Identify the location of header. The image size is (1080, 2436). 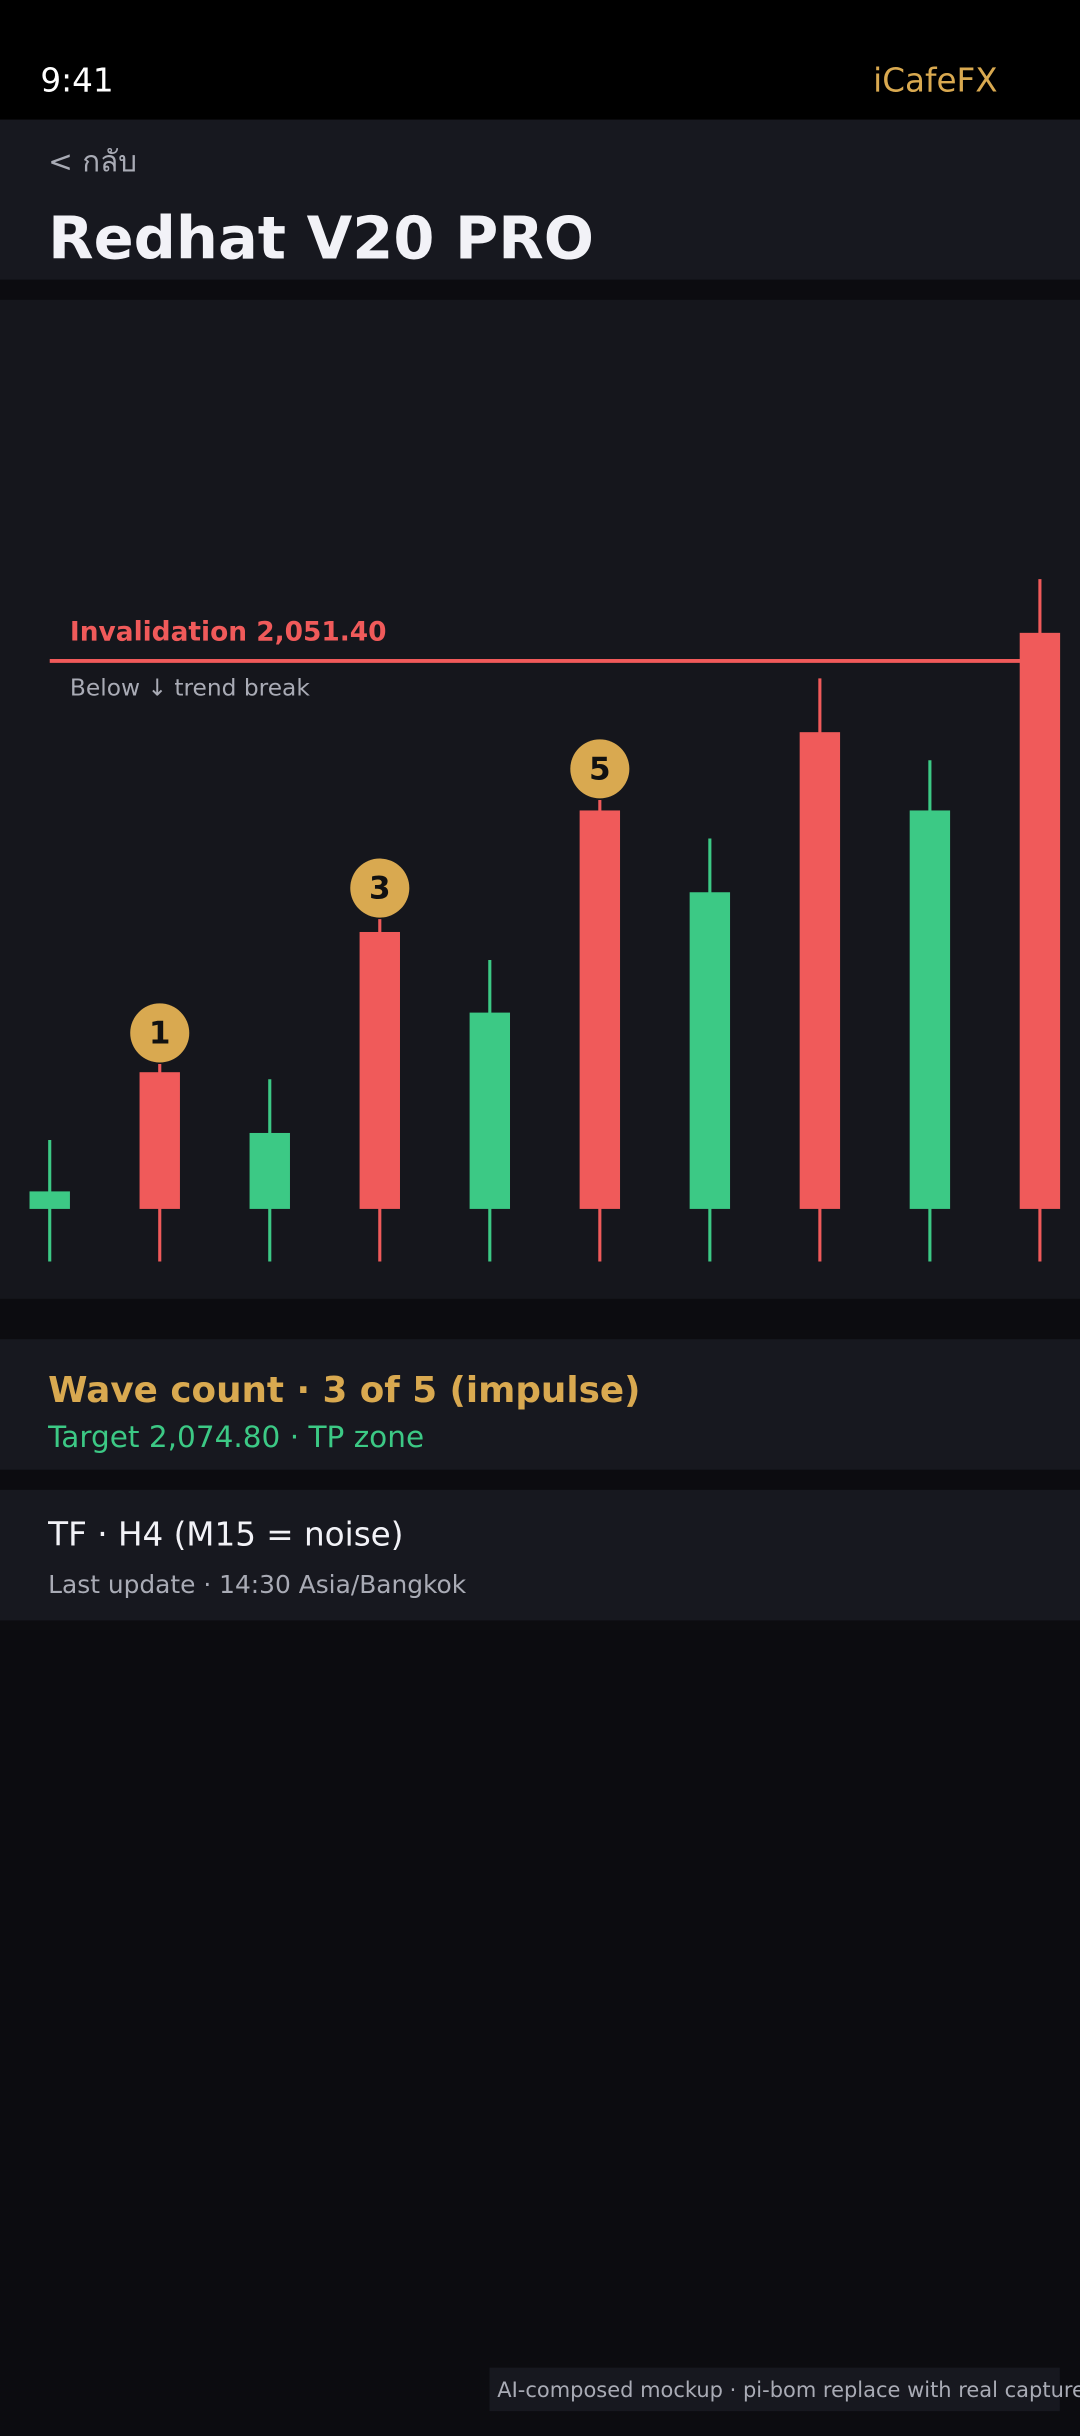
(540, 199).